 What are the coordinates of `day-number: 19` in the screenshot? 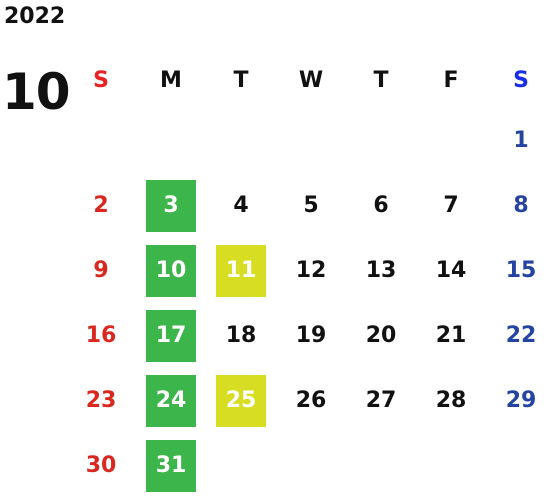 It's located at (311, 335).